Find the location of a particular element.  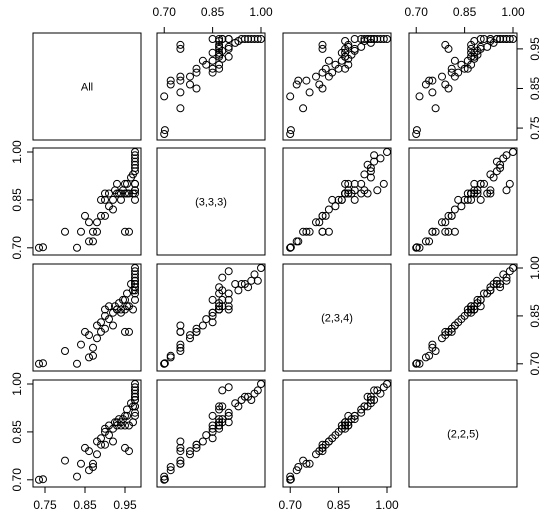

x-tick-label: 1.00 is located at coordinates (513, 12).